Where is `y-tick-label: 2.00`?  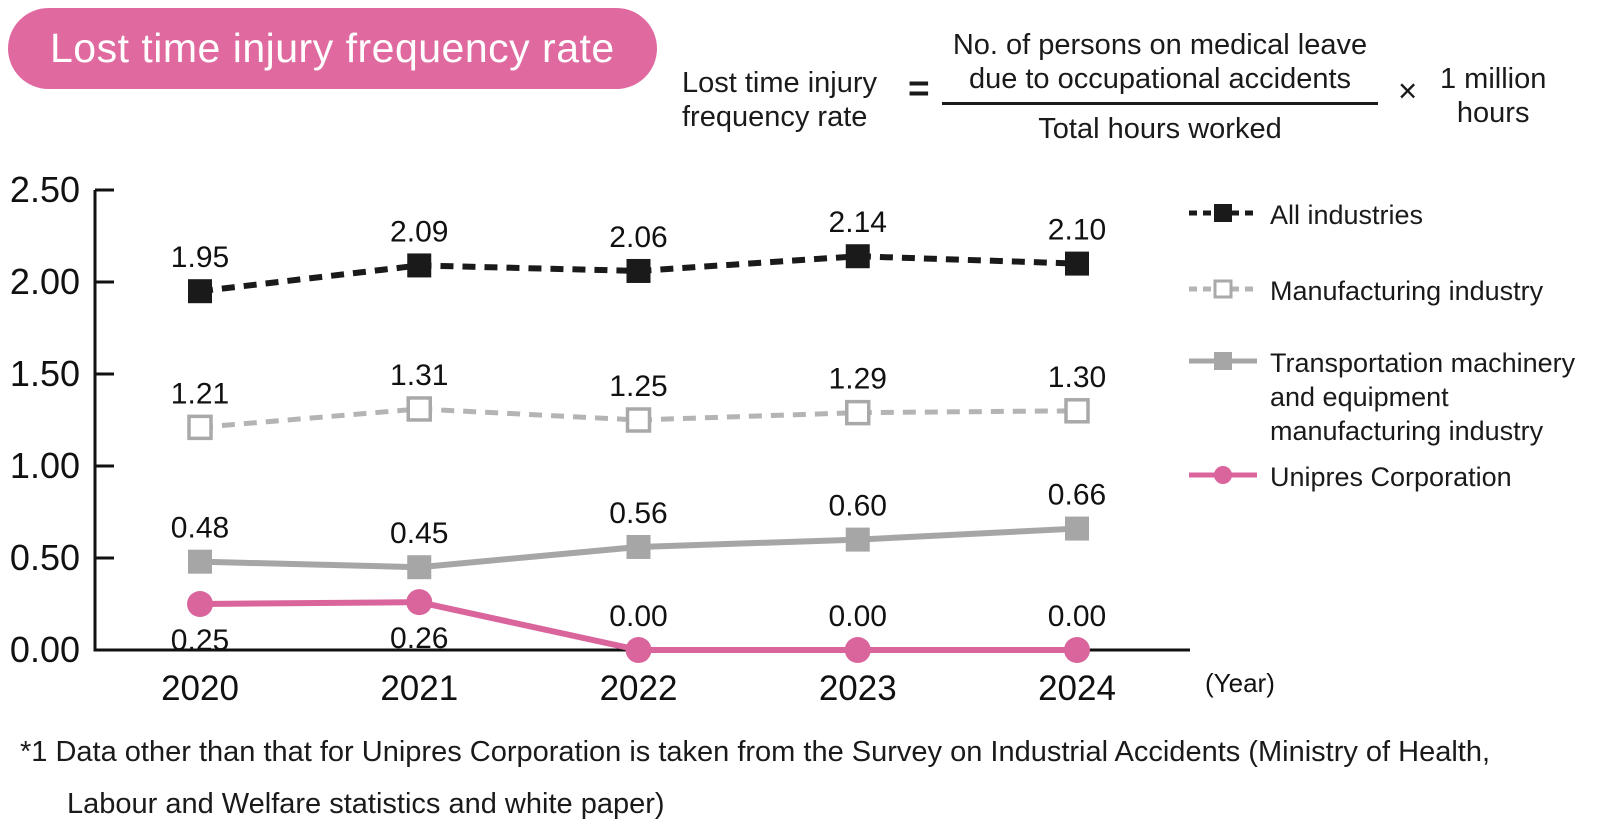 y-tick-label: 2.00 is located at coordinates (45, 281).